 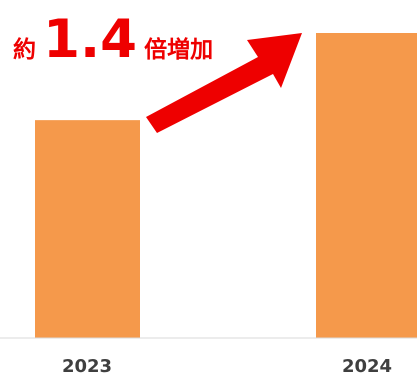 I want to click on annotation-multiplier: 1.4, so click(x=90, y=39).